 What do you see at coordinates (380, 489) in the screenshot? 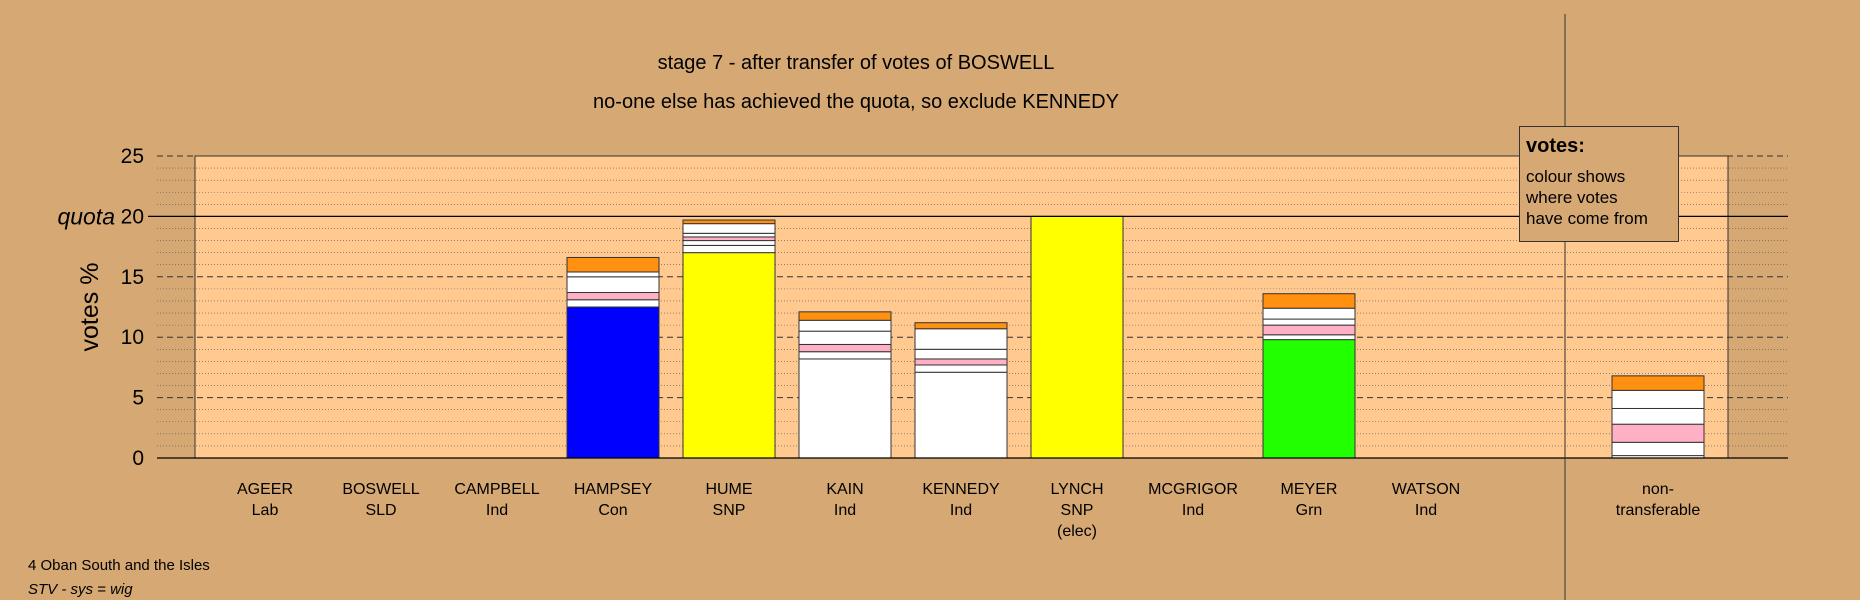
I see `candidate-name-label: BOSWELL` at bounding box center [380, 489].